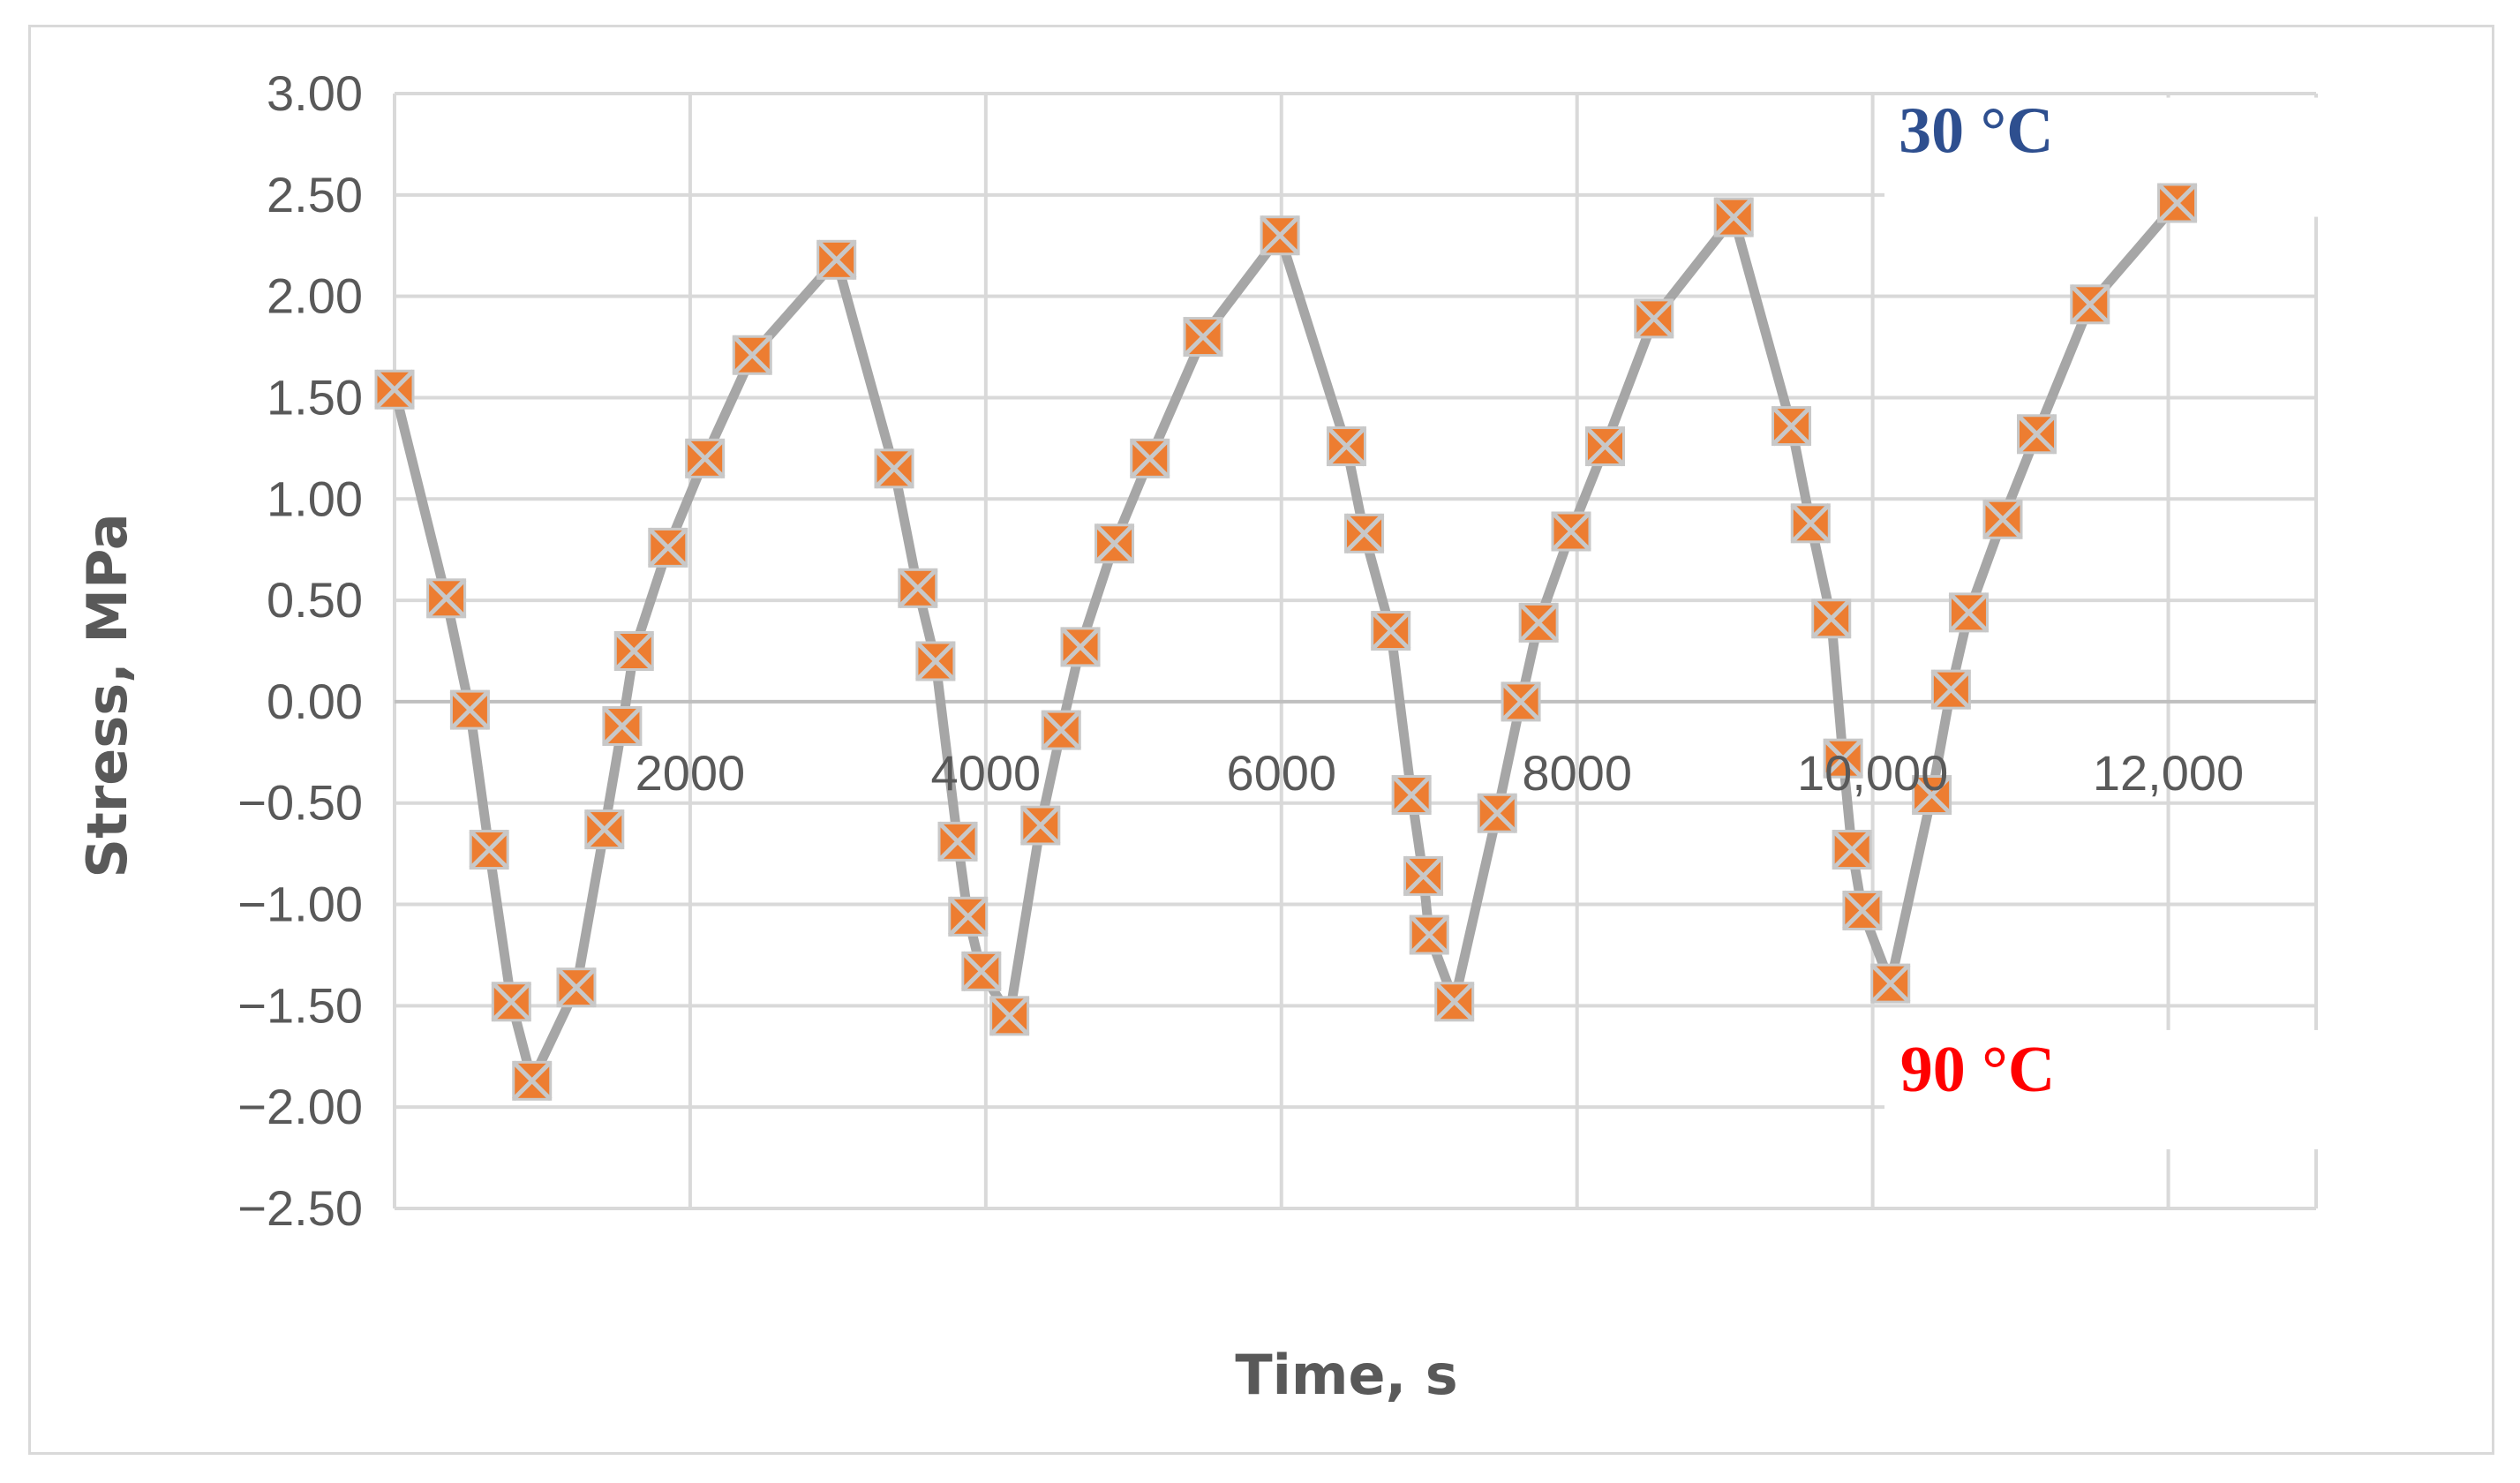 The height and width of the screenshot is (1483, 2520). I want to click on x-tick-label: 10,000, so click(1872, 773).